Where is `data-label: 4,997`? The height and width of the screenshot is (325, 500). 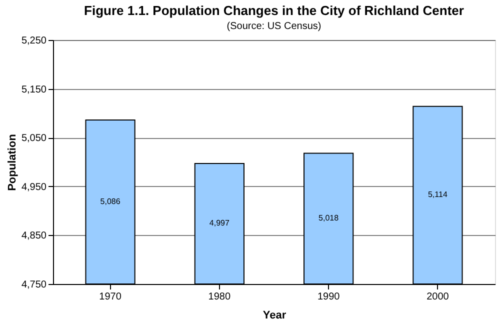
data-label: 4,997 is located at coordinates (219, 223).